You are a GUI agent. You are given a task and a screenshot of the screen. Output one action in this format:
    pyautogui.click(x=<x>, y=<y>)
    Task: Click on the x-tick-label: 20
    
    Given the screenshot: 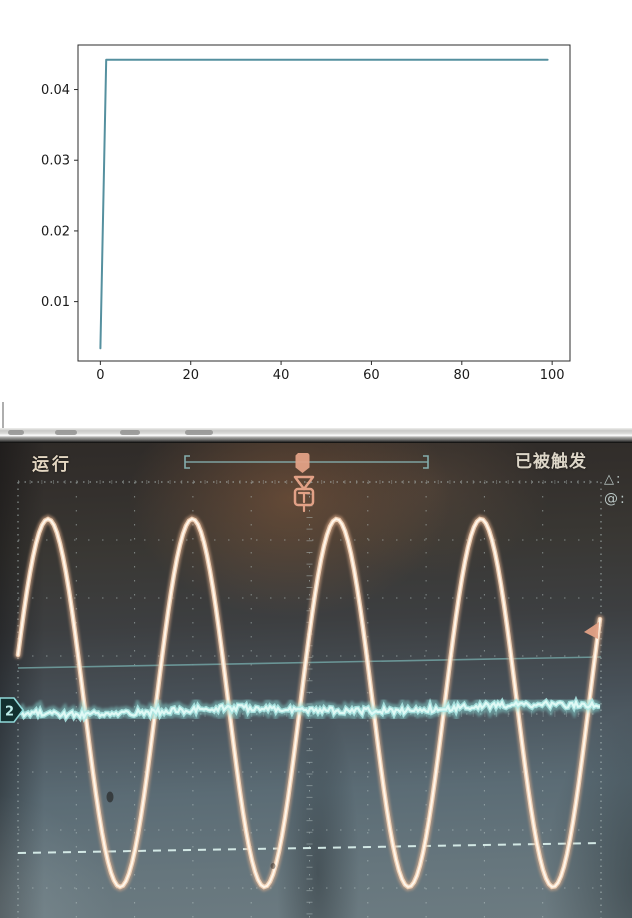 What is the action you would take?
    pyautogui.click(x=190, y=375)
    